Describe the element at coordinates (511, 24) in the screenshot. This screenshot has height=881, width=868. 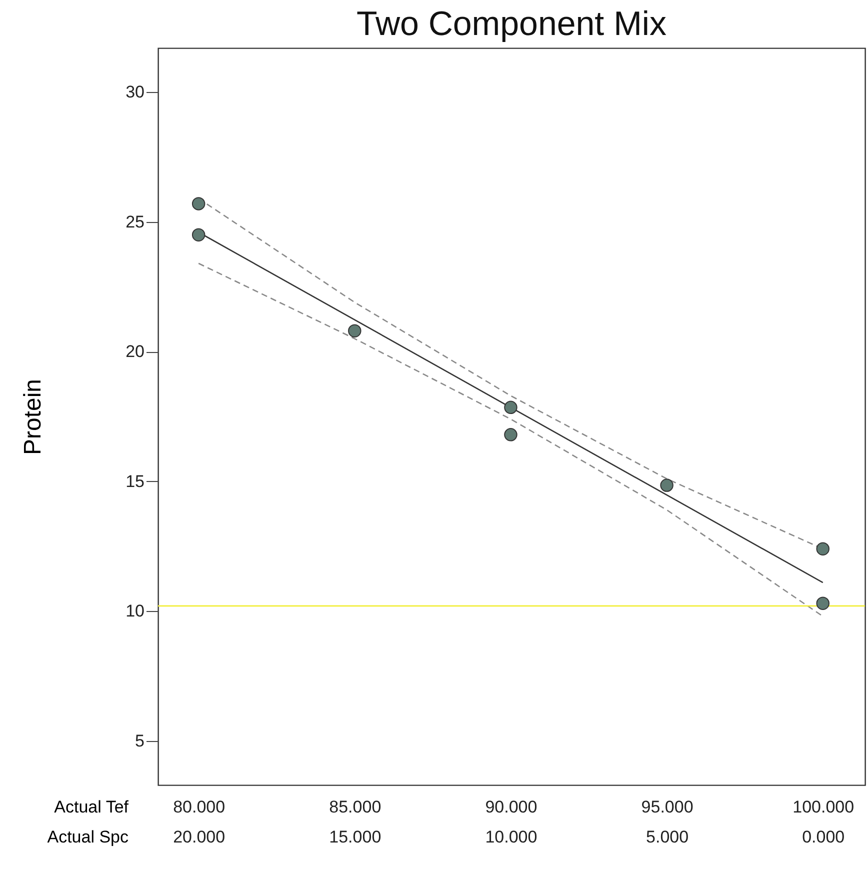
I see `chart-title: Two Component Mix` at that location.